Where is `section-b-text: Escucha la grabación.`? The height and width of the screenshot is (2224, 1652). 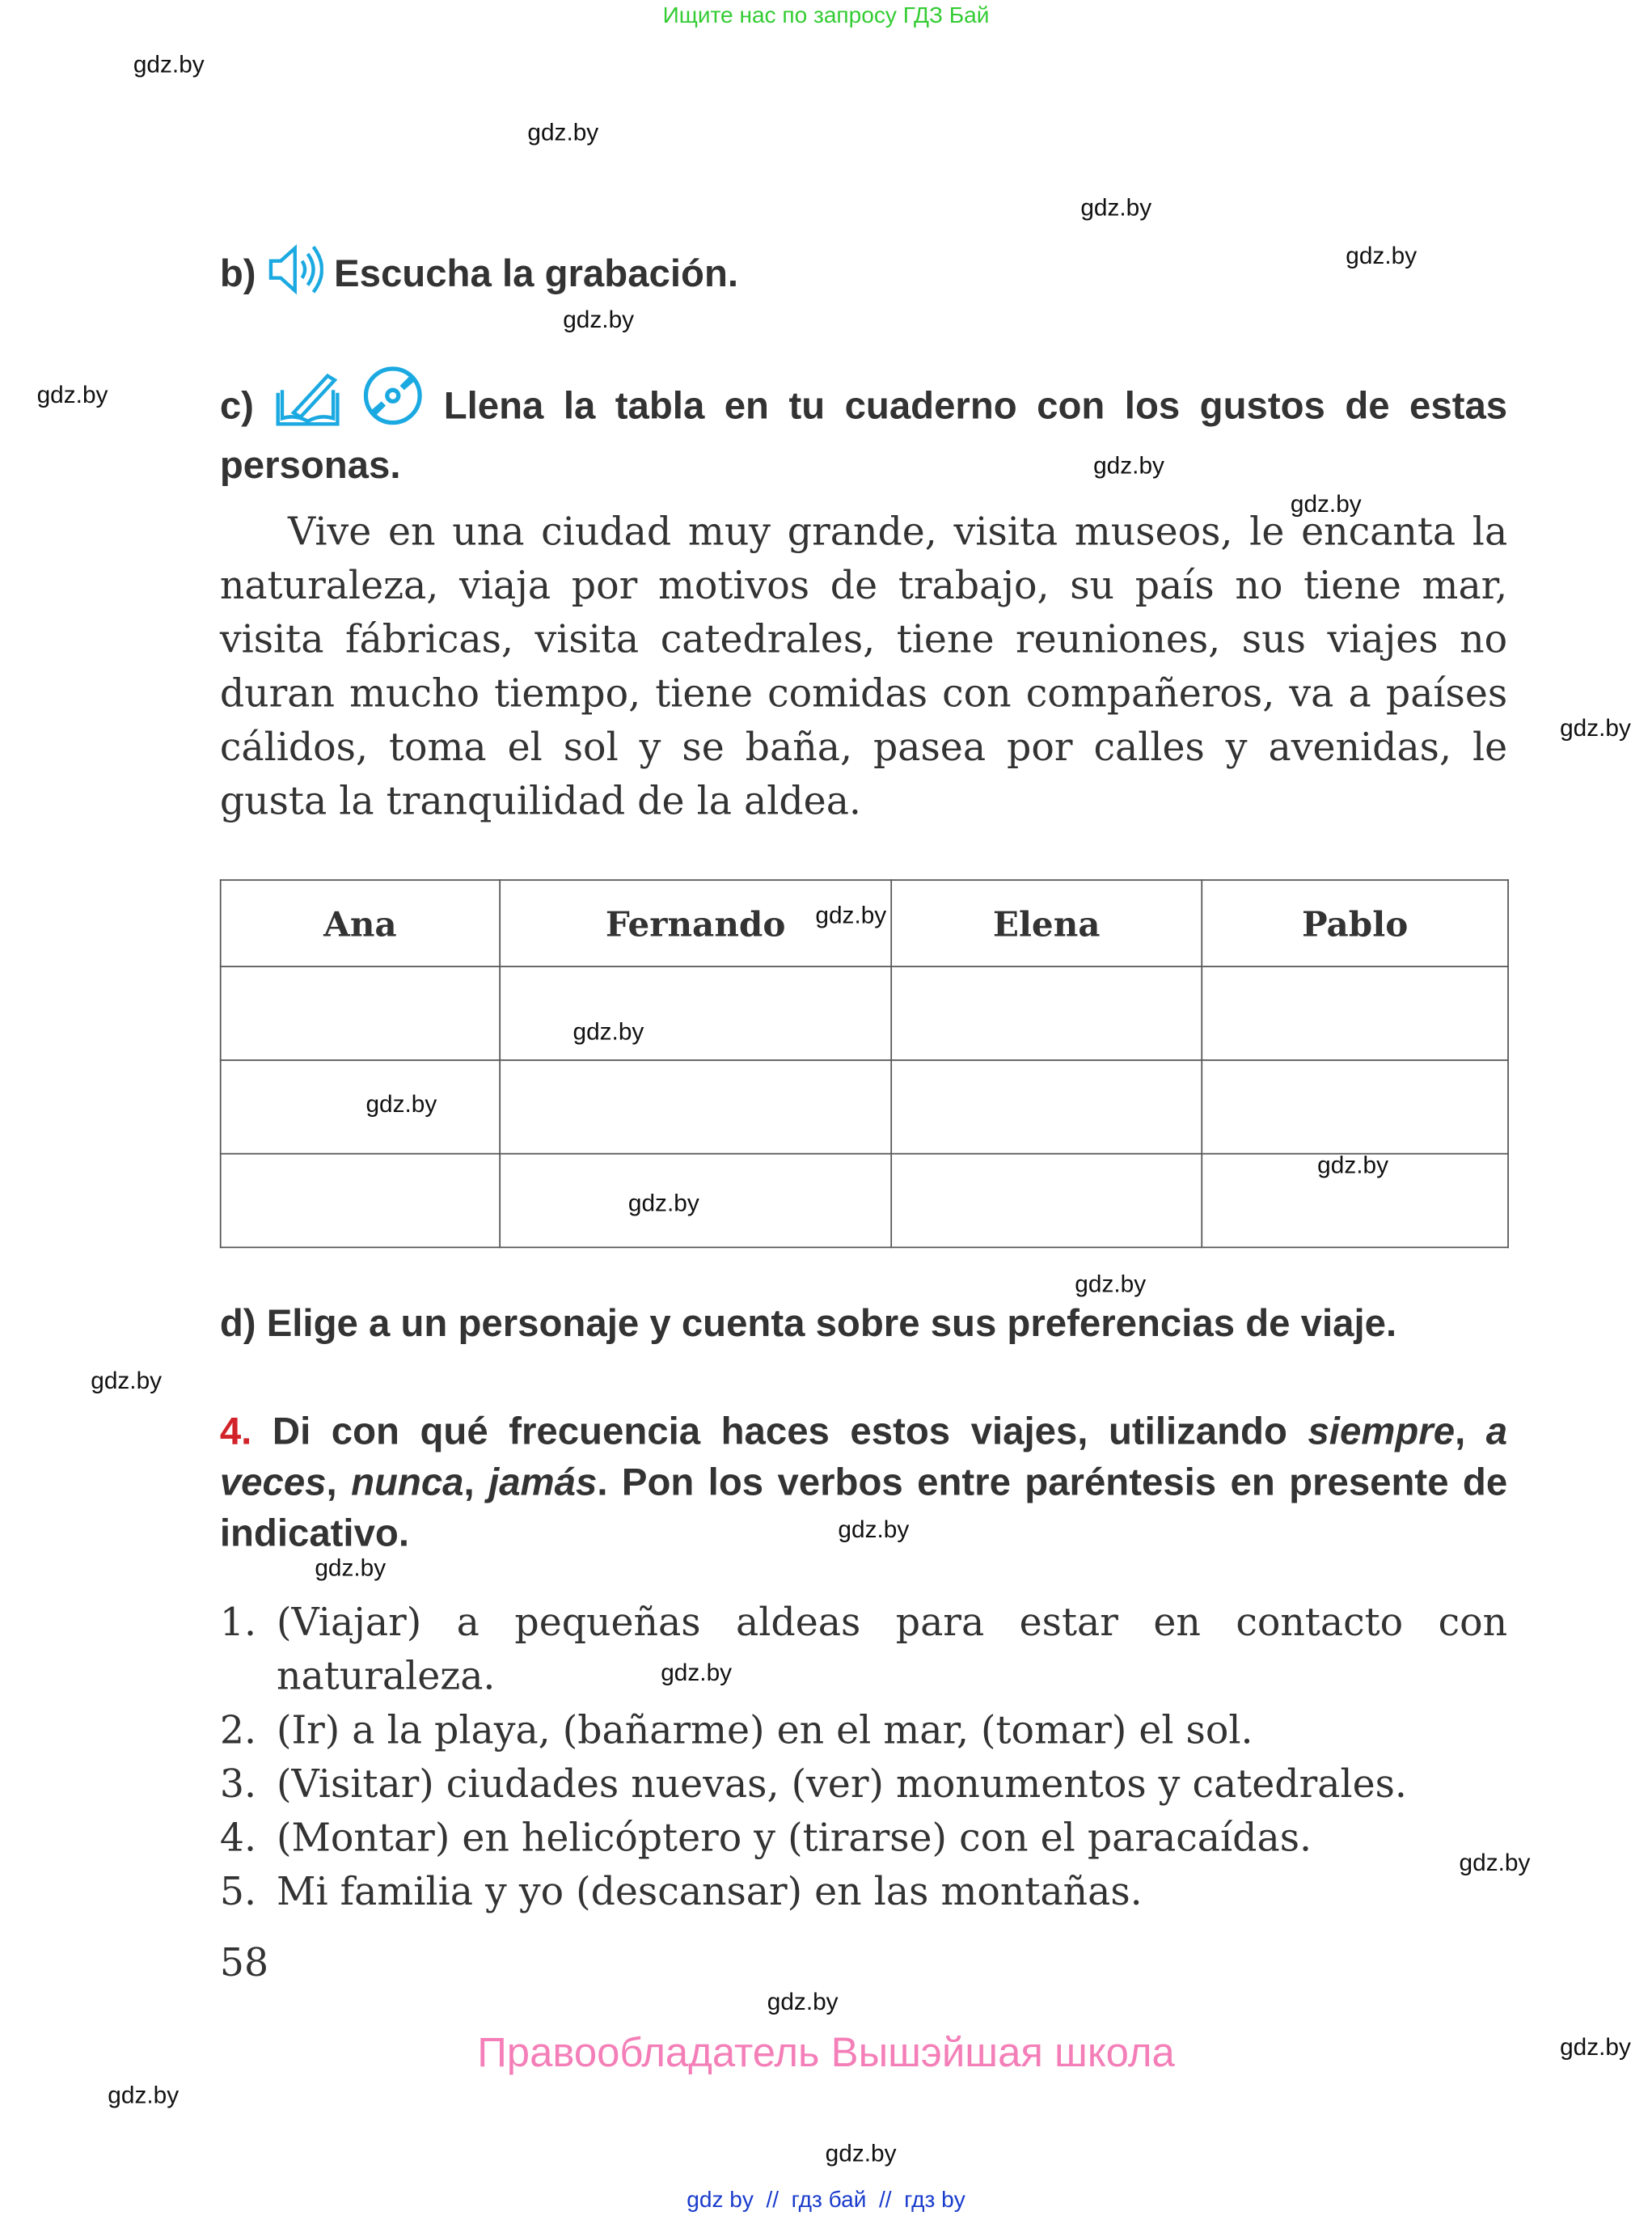 section-b-text: Escucha la grabación. is located at coordinates (536, 273).